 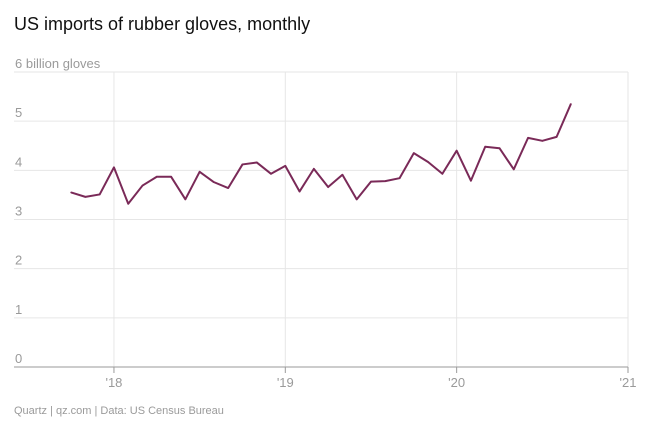 What do you see at coordinates (18, 161) in the screenshot?
I see `y-tick-label: 4` at bounding box center [18, 161].